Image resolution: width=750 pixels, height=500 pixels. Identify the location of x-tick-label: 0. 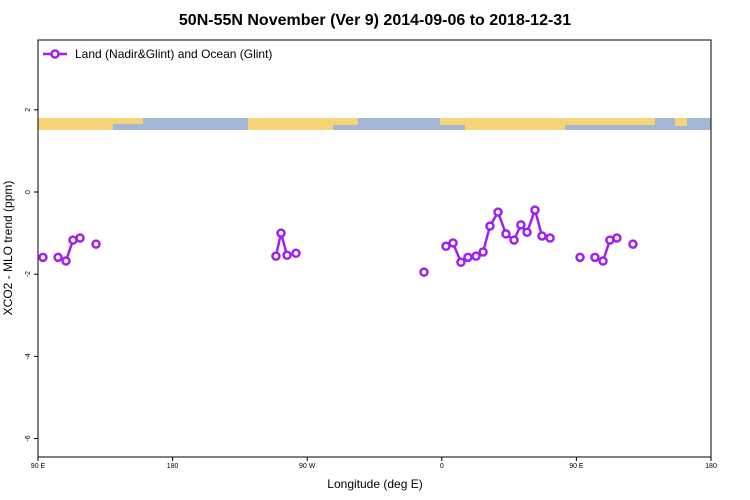
(442, 466).